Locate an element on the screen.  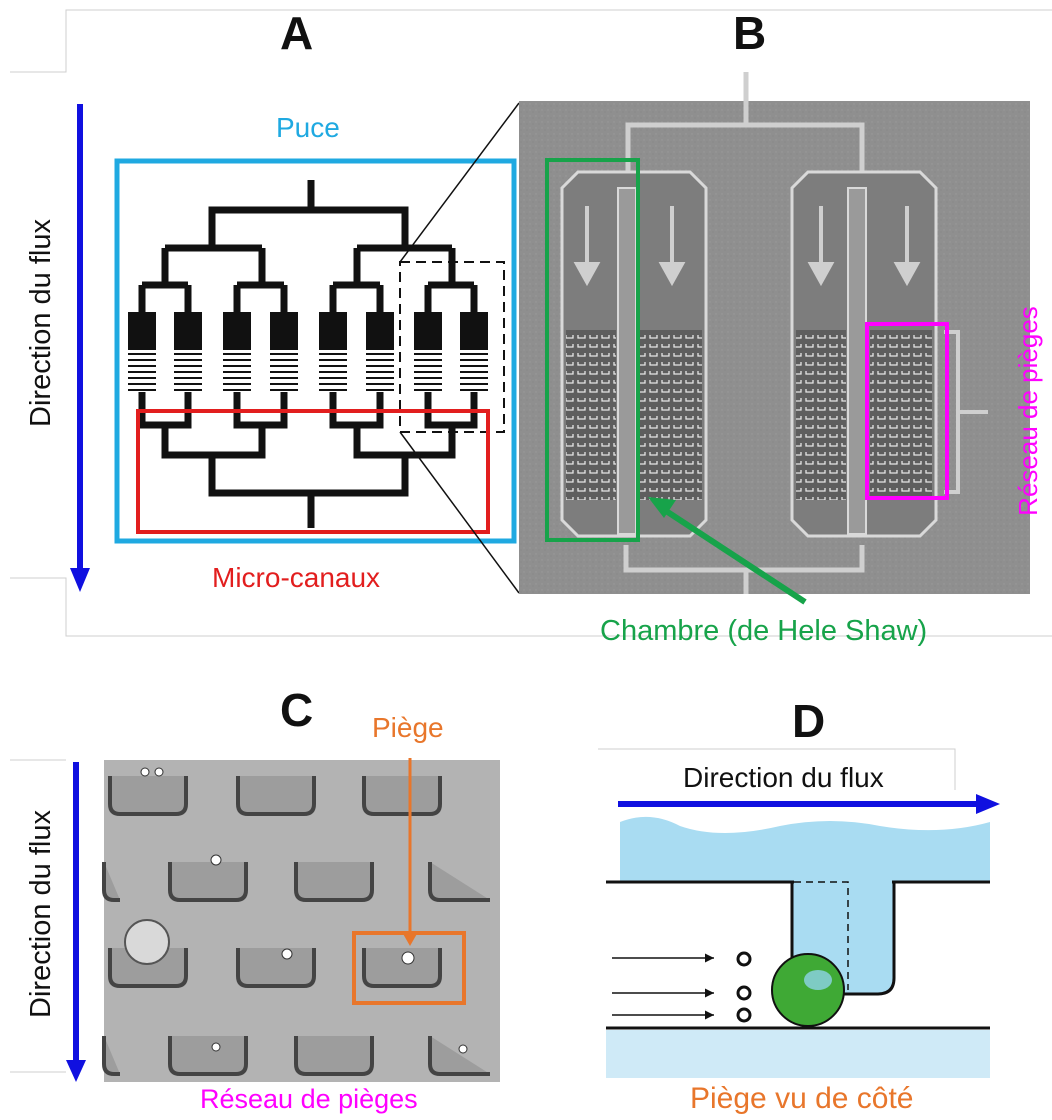
large-cell-c is located at coordinates (147, 942).